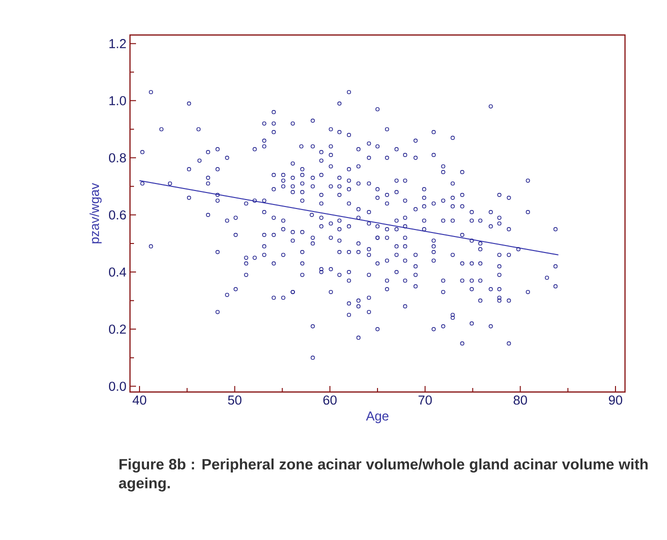 The height and width of the screenshot is (540, 667). What do you see at coordinates (117, 272) in the screenshot?
I see `y-tick-label: 0.4` at bounding box center [117, 272].